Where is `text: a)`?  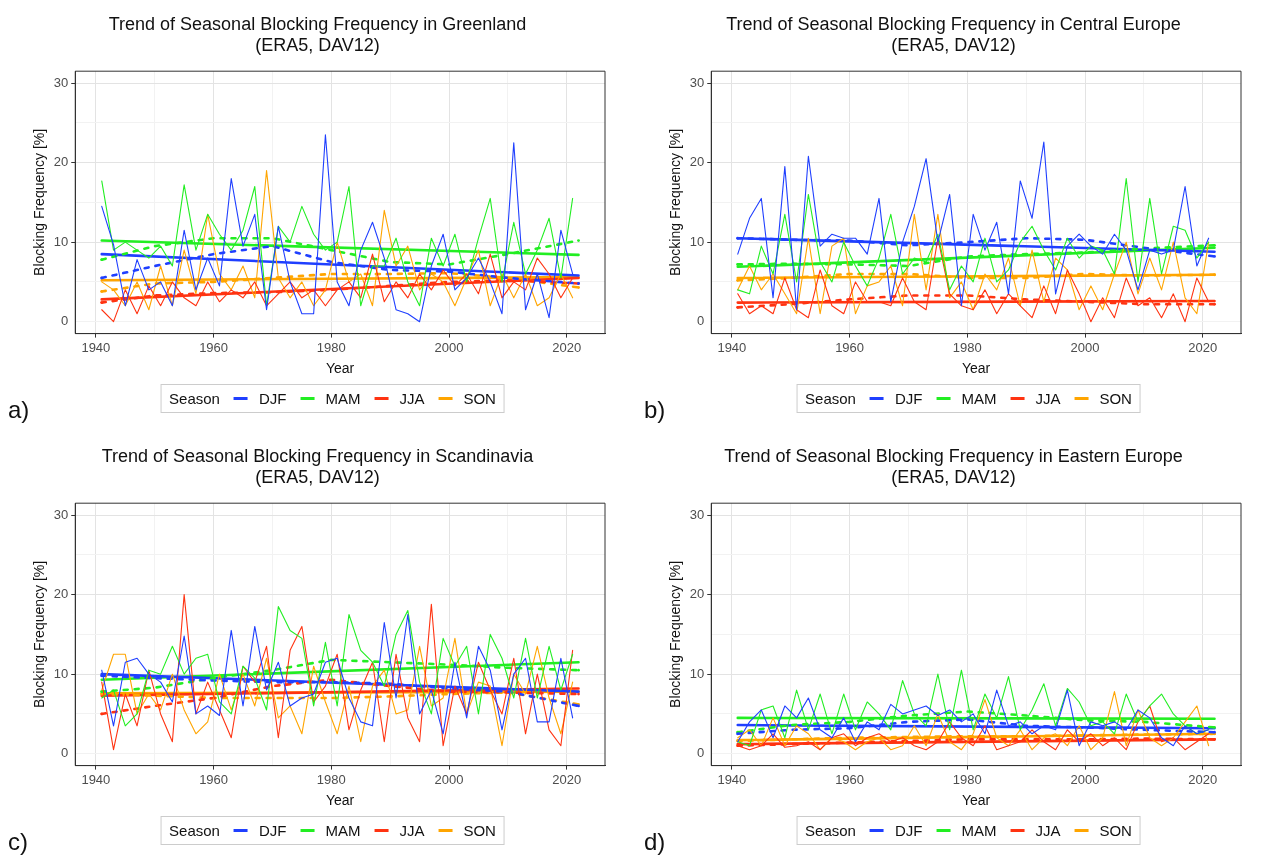
text: a) is located at coordinates (19, 410).